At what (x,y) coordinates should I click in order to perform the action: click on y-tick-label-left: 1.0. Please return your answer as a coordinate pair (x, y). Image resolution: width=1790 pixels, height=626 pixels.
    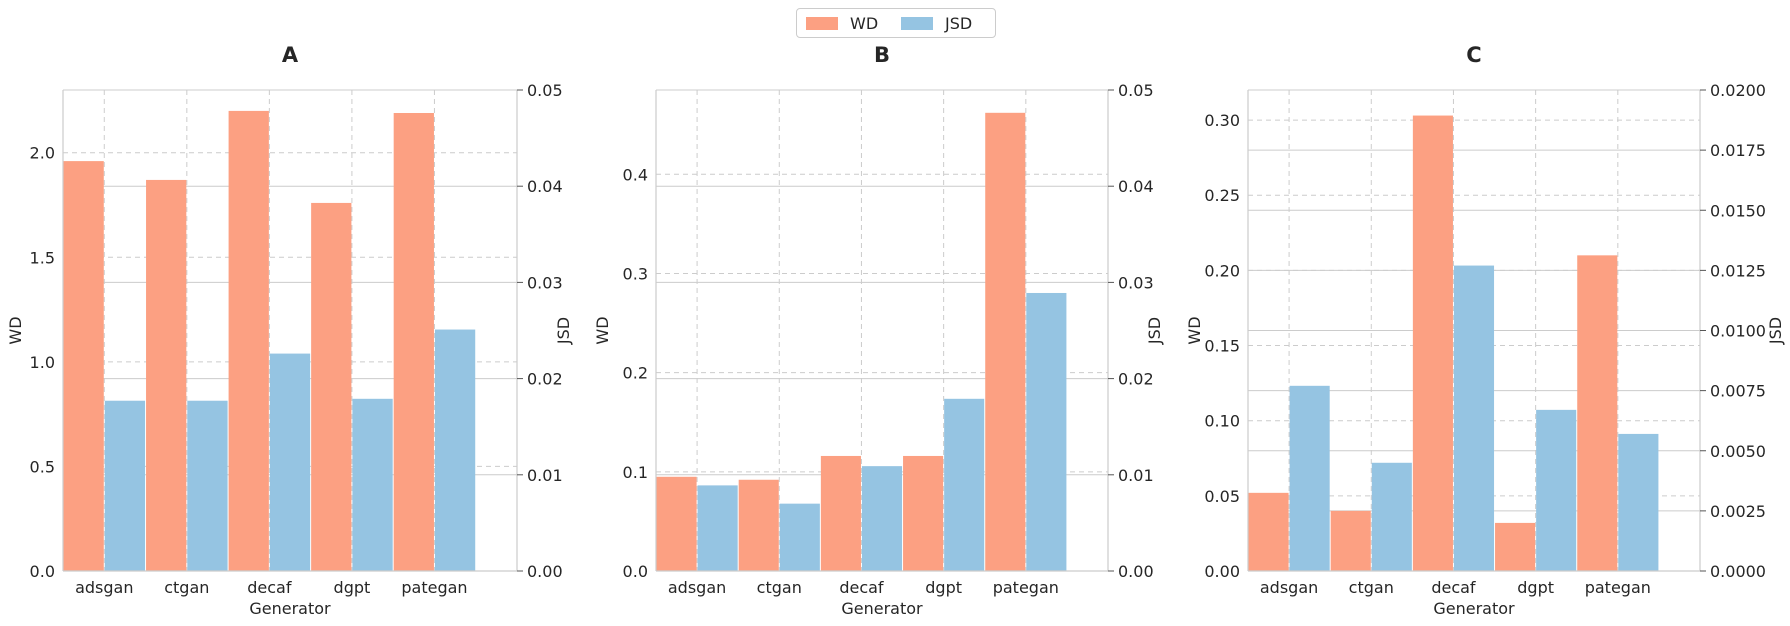
    Looking at the image, I should click on (42, 362).